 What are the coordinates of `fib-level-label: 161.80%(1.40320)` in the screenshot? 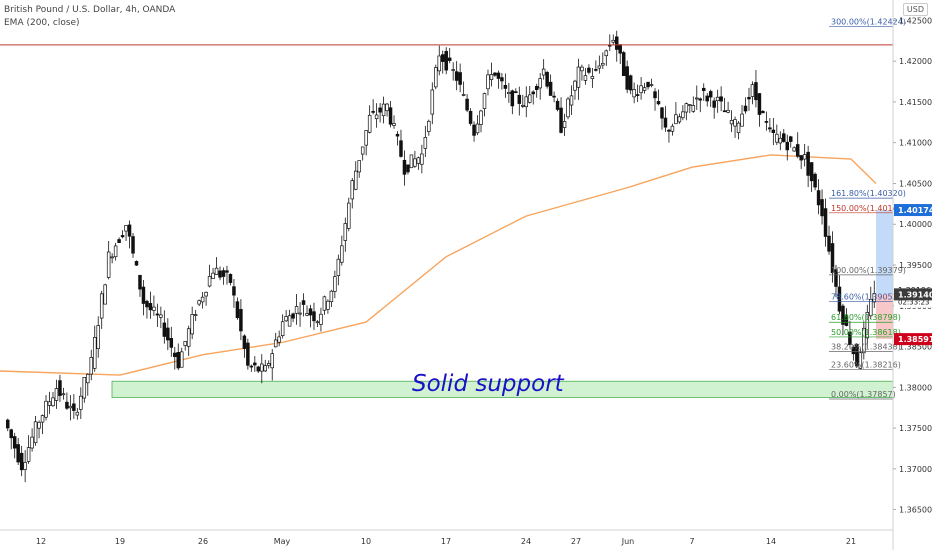 It's located at (868, 193).